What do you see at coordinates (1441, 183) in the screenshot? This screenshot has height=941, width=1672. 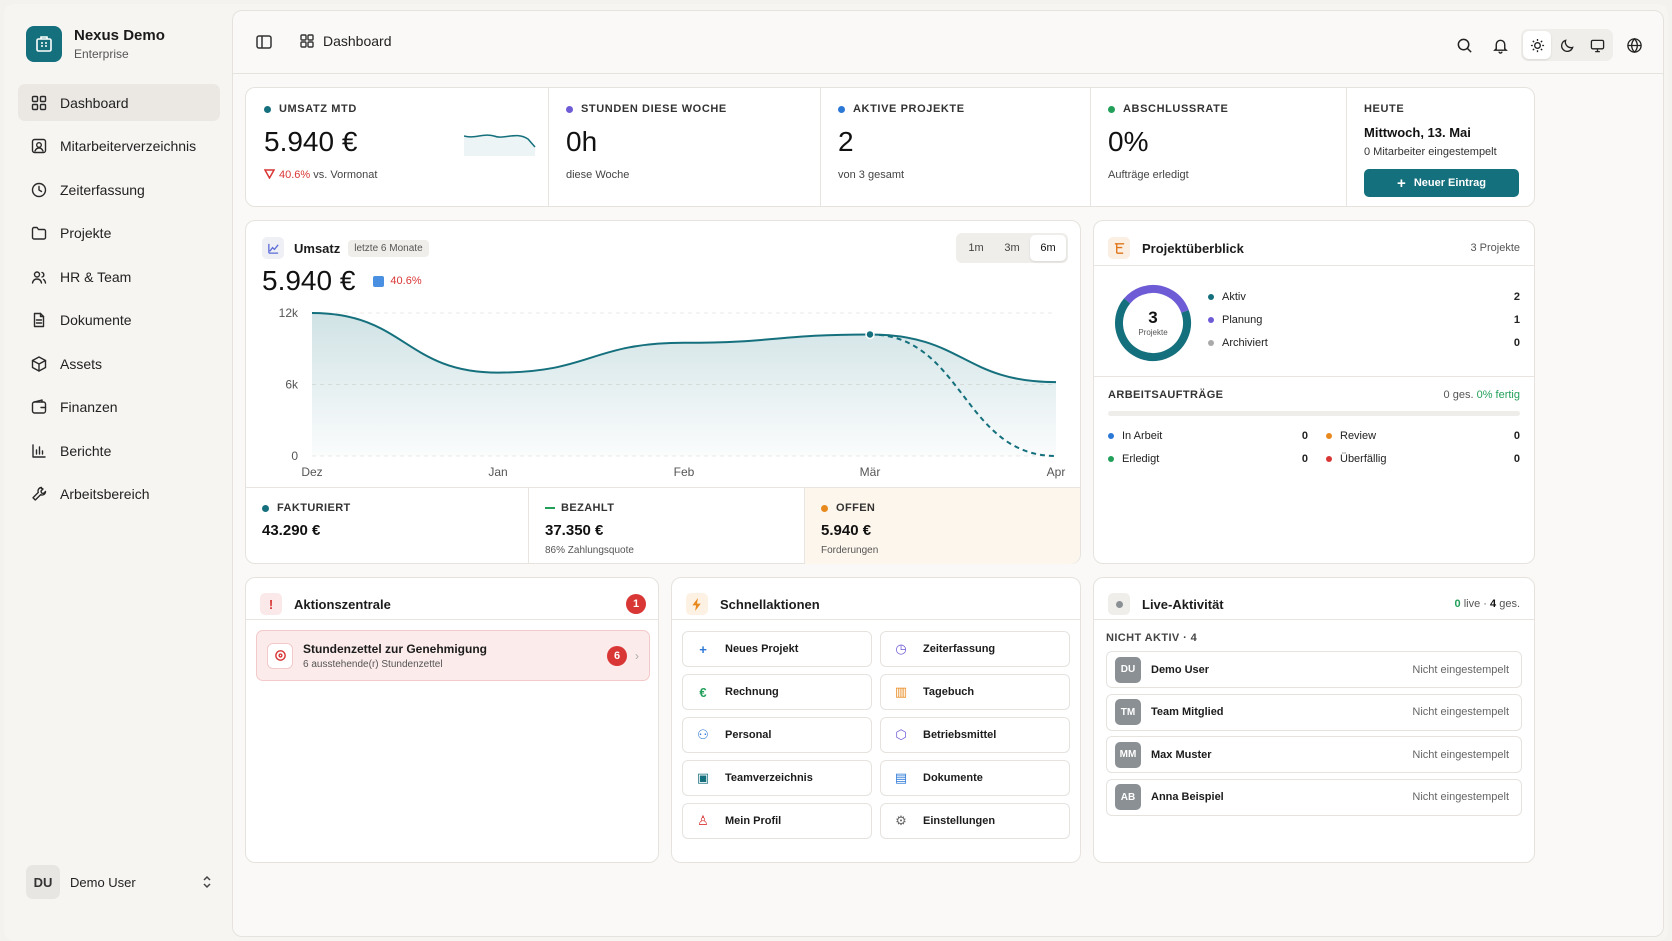 I see `new-entry-button: + Neuer Eintrag` at bounding box center [1441, 183].